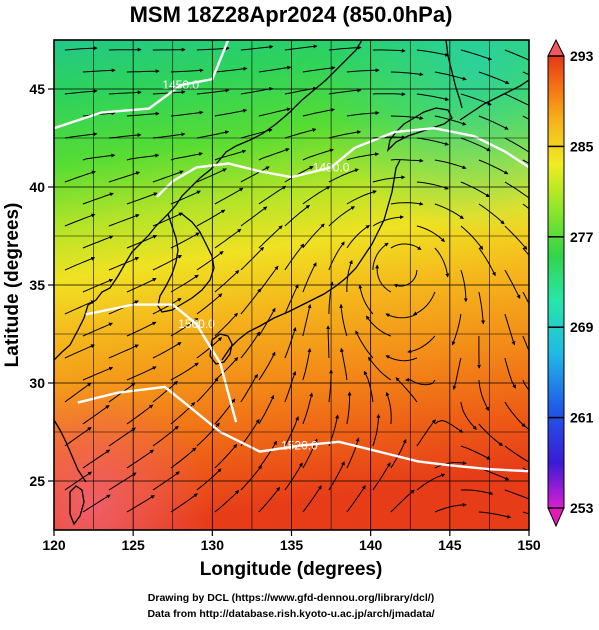 The width and height of the screenshot is (599, 630). I want to click on map-title: MSM 18Z28Apr2024 (850.0hPa), so click(291, 14).